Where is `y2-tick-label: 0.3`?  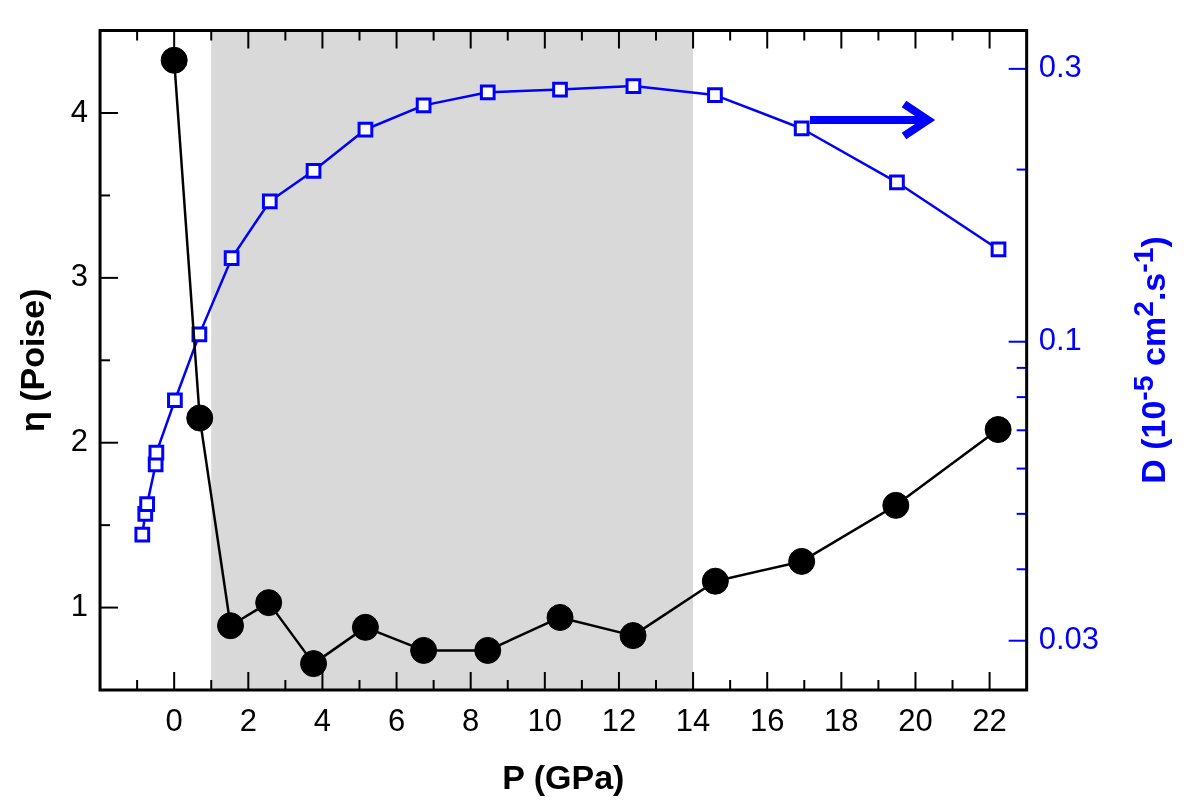 y2-tick-label: 0.3 is located at coordinates (1060, 67).